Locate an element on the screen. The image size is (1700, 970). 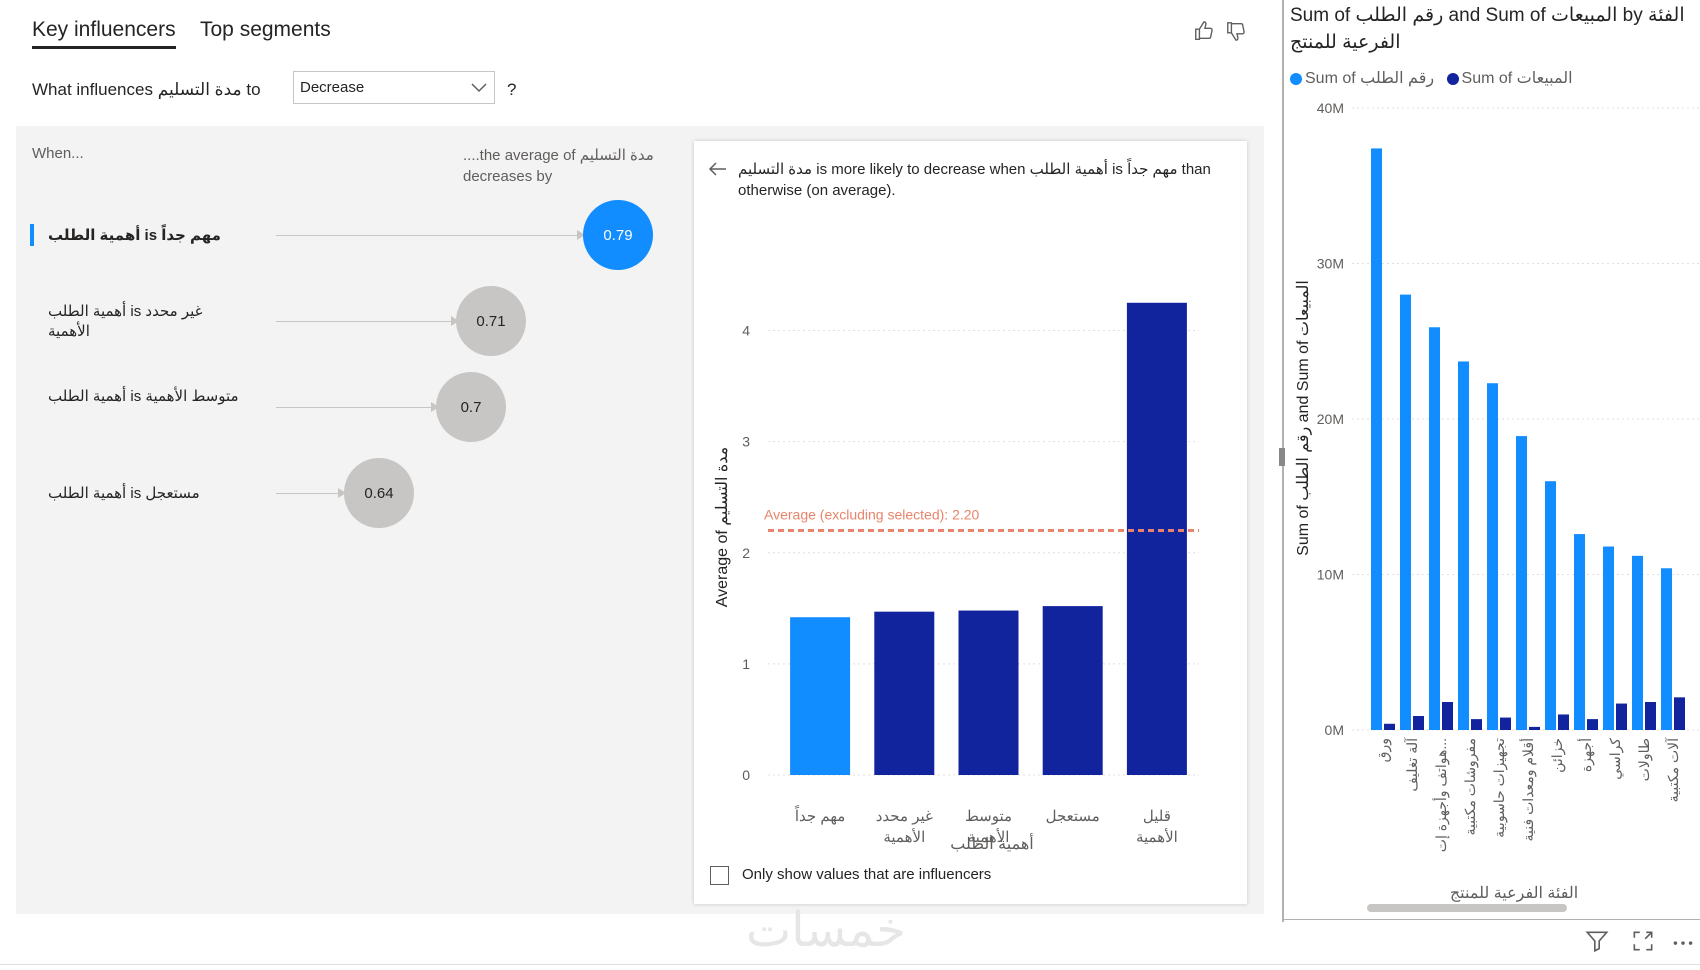
chart-legend: Sum of رقم الطلب Sum of المبيعات is located at coordinates (1431, 78).